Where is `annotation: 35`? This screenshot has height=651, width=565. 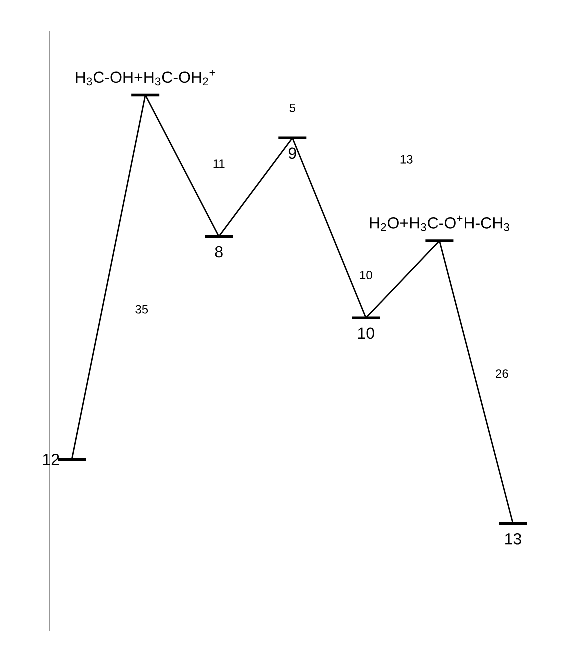 annotation: 35 is located at coordinates (142, 309).